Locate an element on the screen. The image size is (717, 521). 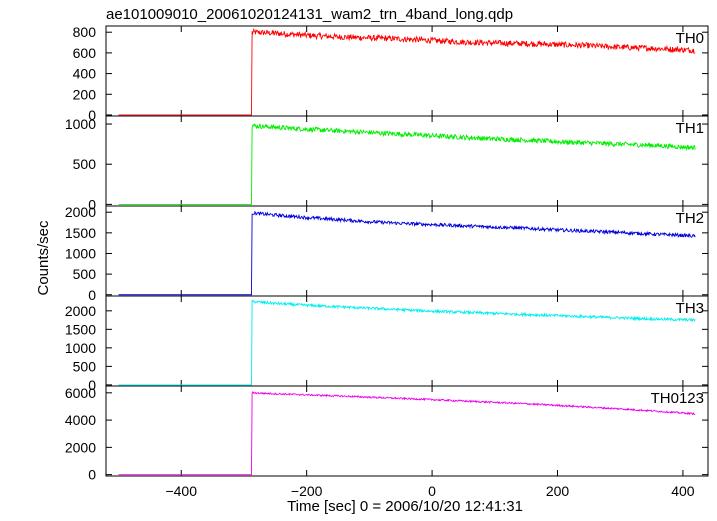
y-tick-label: 200 is located at coordinates (85, 94).